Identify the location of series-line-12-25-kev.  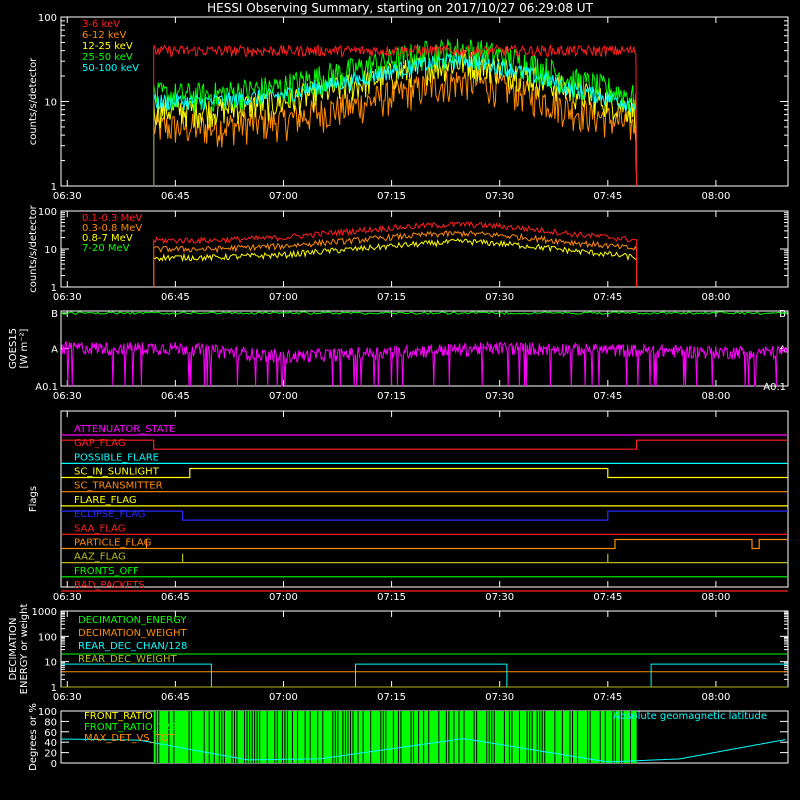
(395, 118).